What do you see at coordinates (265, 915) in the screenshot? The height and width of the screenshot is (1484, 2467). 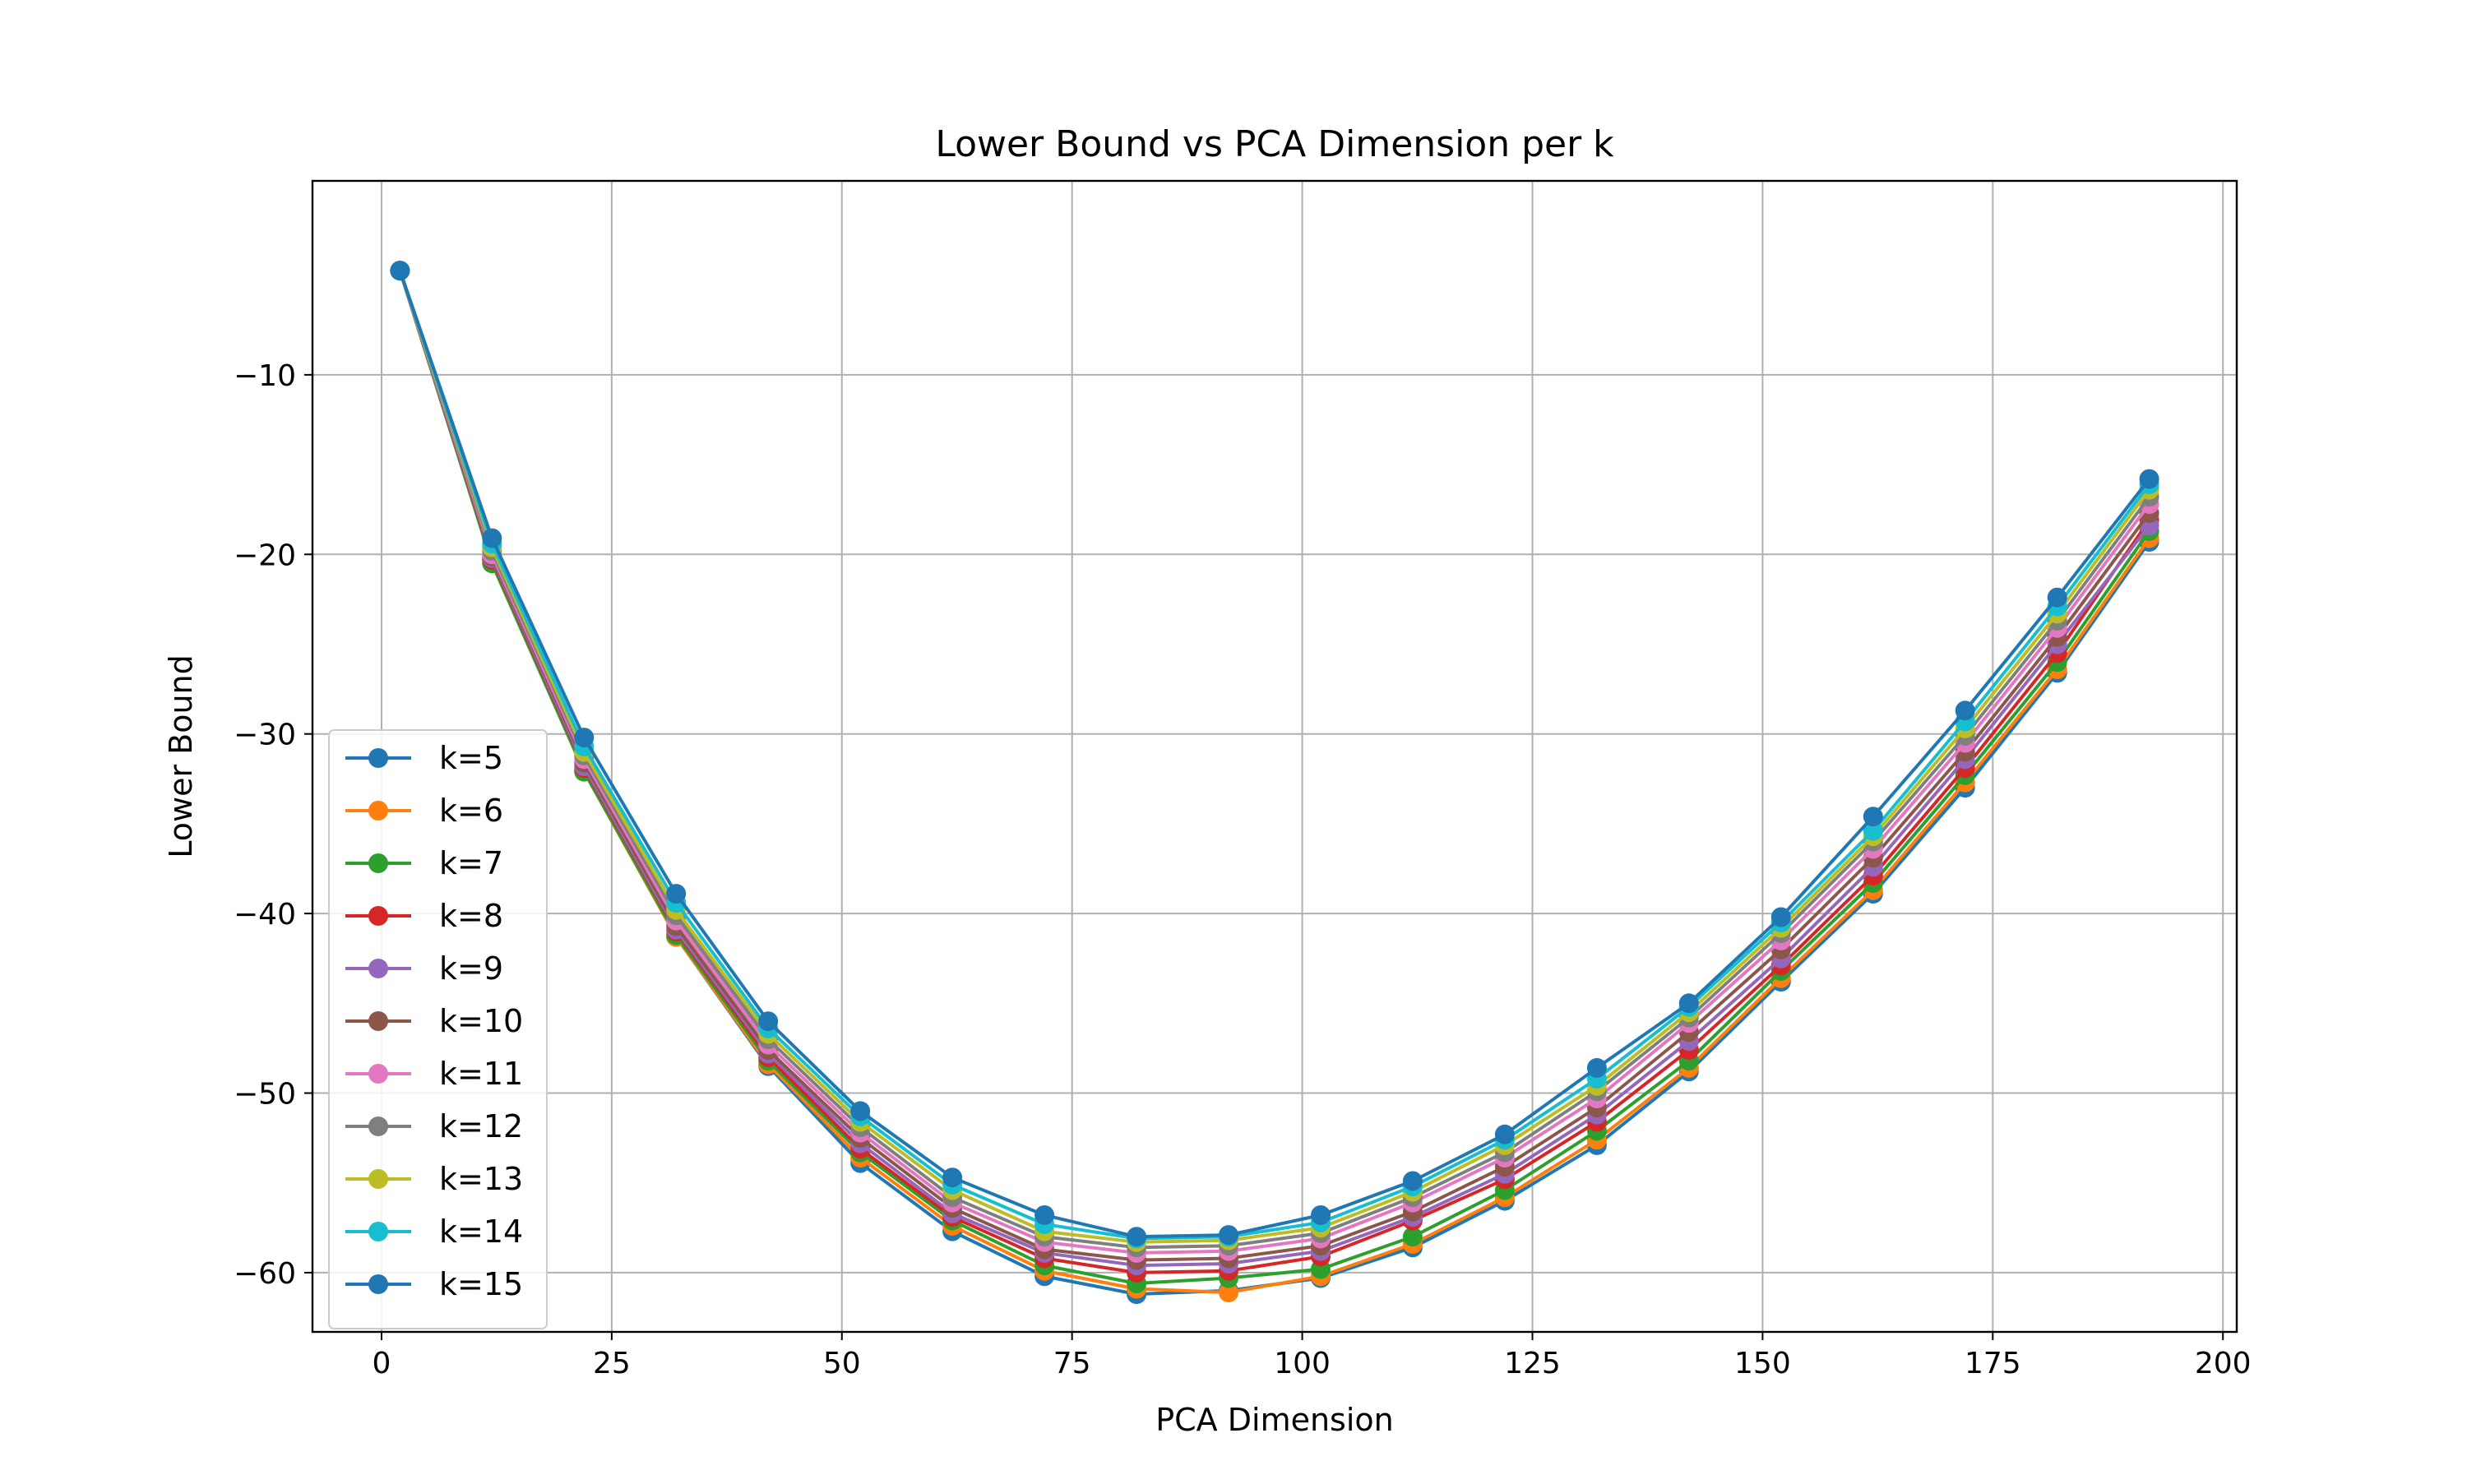 I see `y-tick-label: −40` at bounding box center [265, 915].